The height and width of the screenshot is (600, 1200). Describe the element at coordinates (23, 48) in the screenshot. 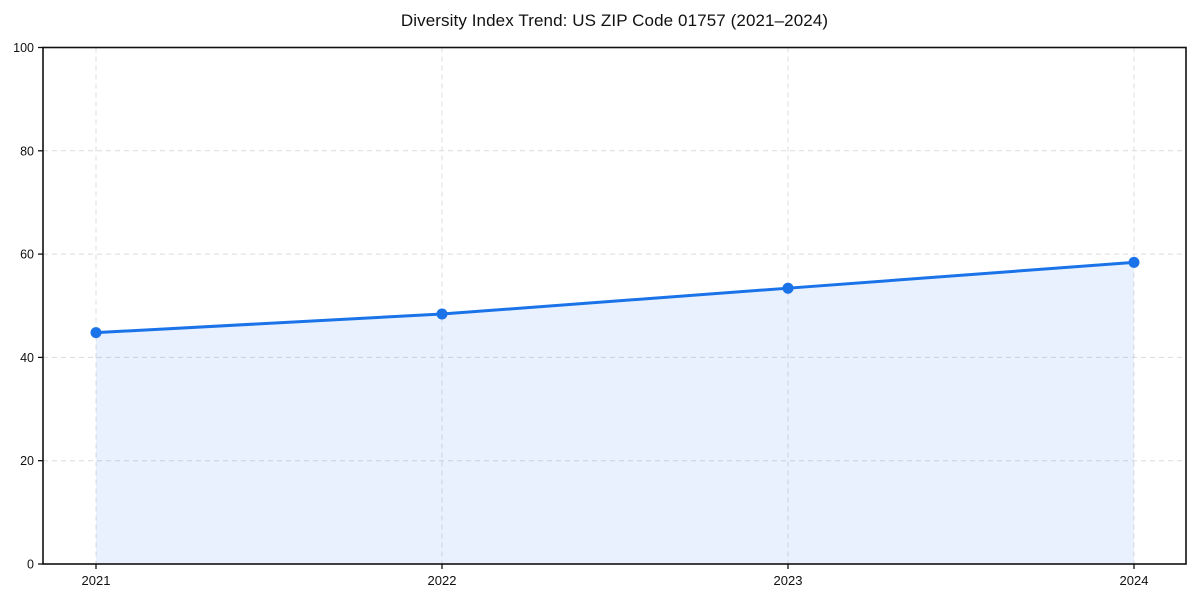

I see `y-tick-label: 100` at that location.